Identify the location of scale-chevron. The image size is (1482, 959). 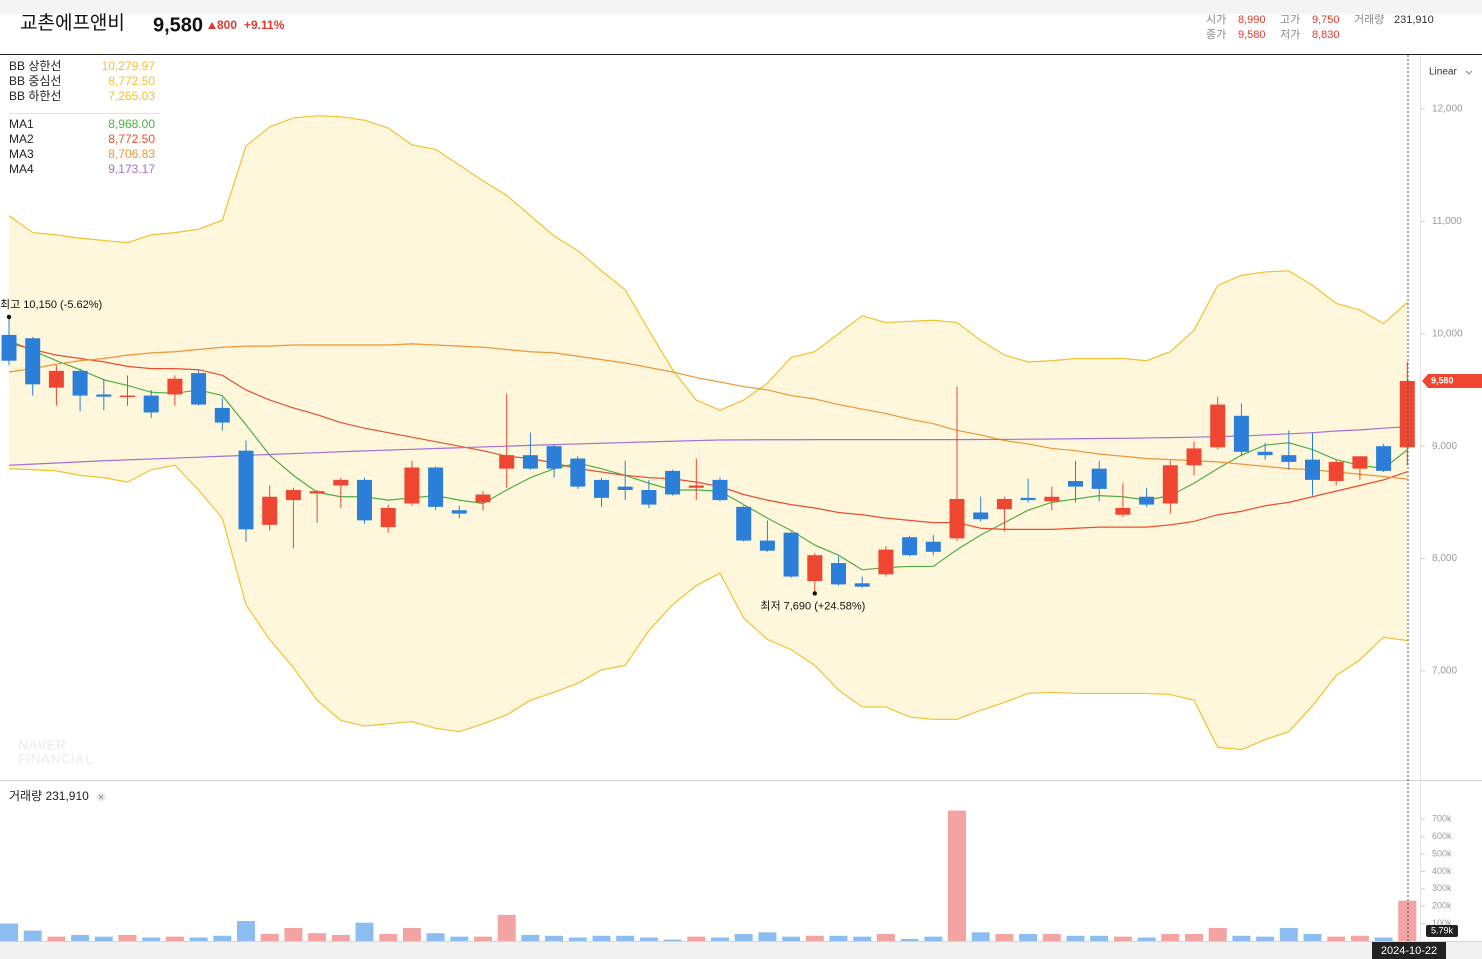
(1469, 72).